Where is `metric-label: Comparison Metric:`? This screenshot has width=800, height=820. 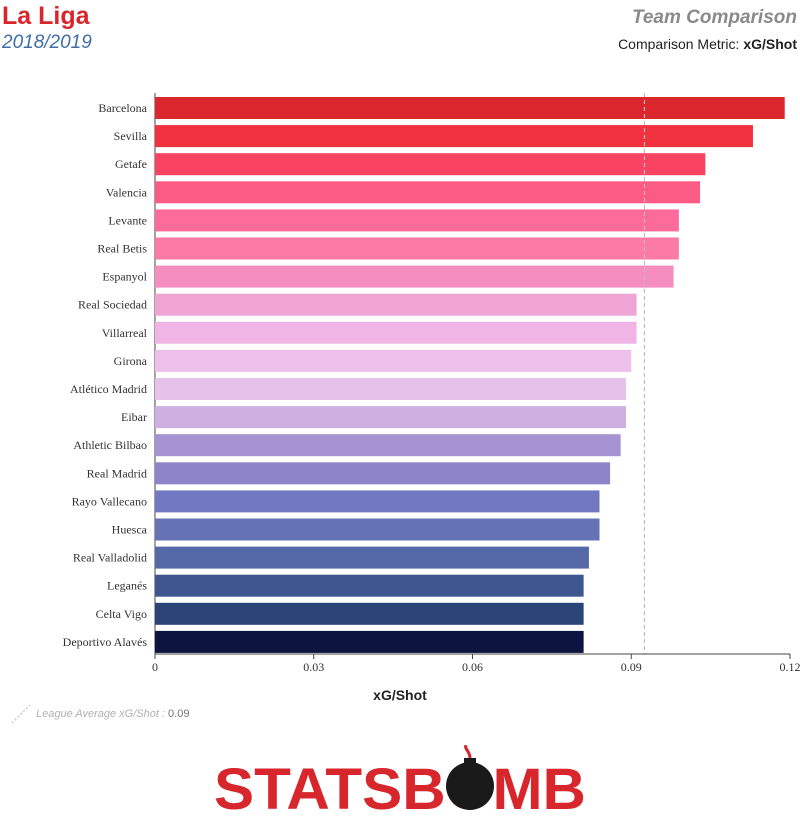 metric-label: Comparison Metric: is located at coordinates (679, 44).